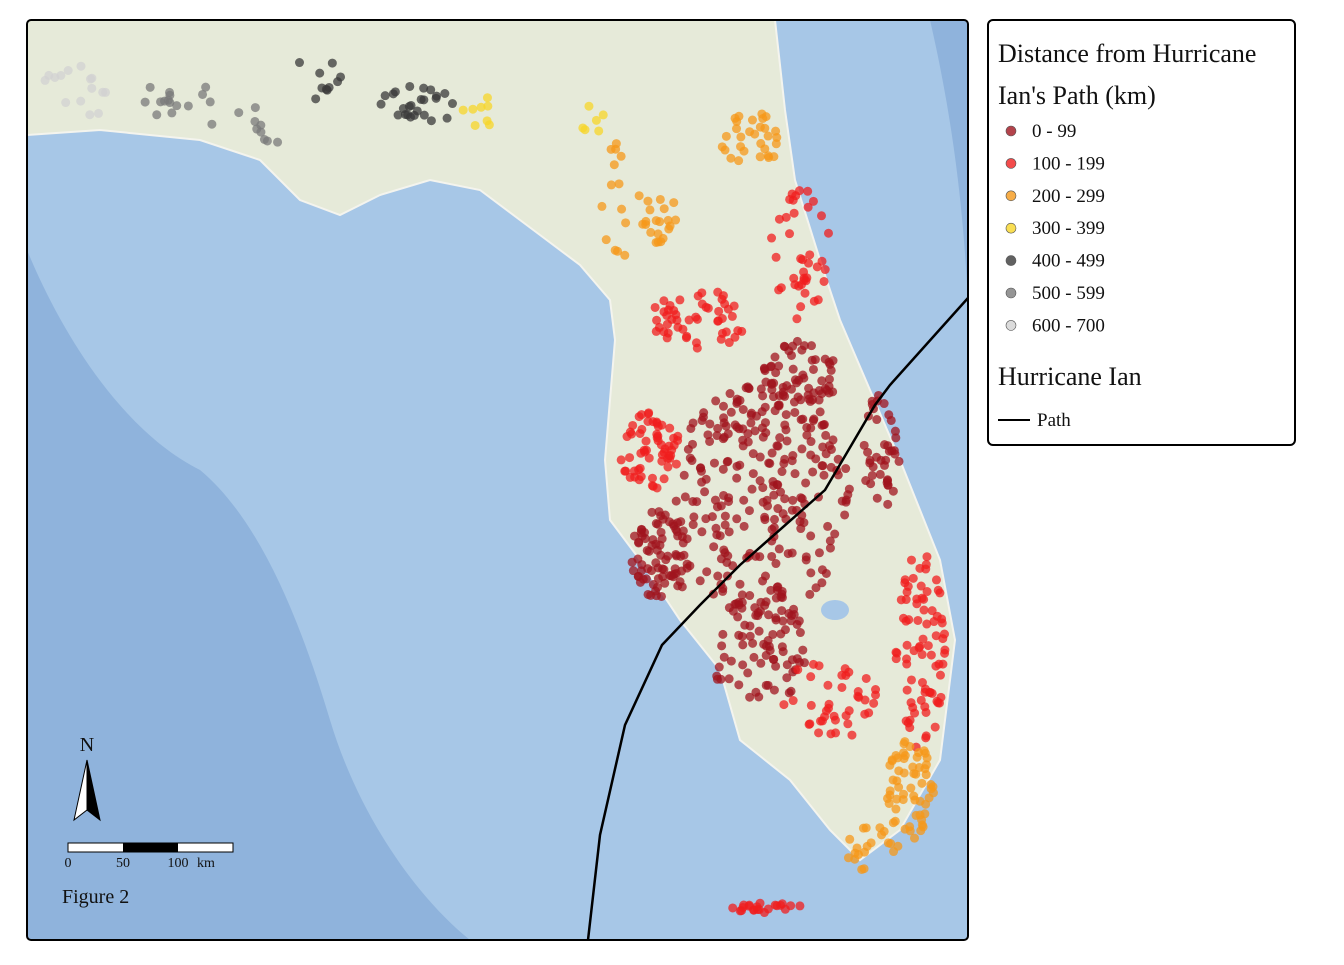 This screenshot has width=1344, height=965. I want to click on legend-label: 300 - 399, so click(1068, 228).